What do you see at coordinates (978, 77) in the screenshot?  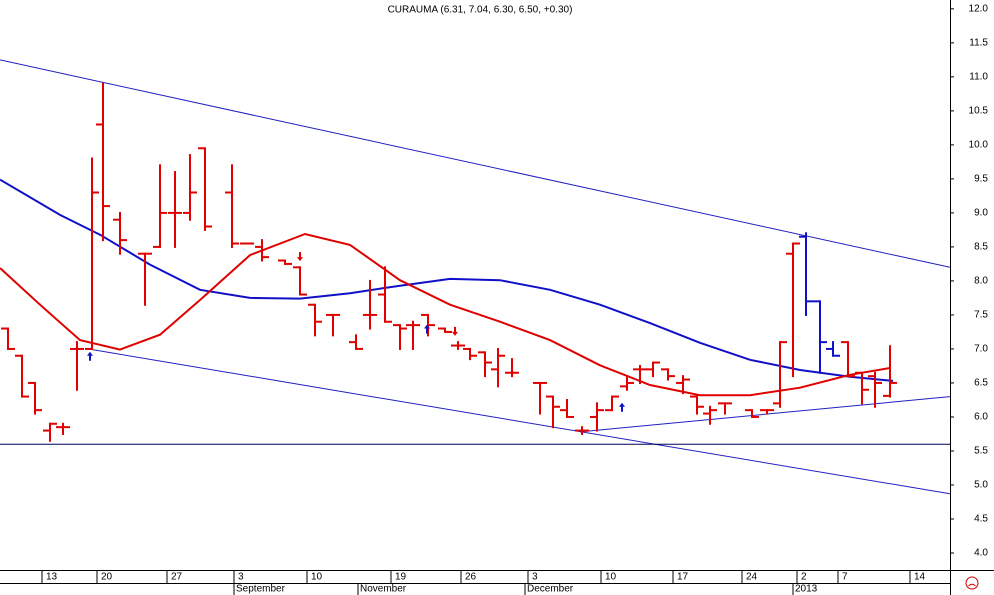 I see `y-tick-label: 11.0` at bounding box center [978, 77].